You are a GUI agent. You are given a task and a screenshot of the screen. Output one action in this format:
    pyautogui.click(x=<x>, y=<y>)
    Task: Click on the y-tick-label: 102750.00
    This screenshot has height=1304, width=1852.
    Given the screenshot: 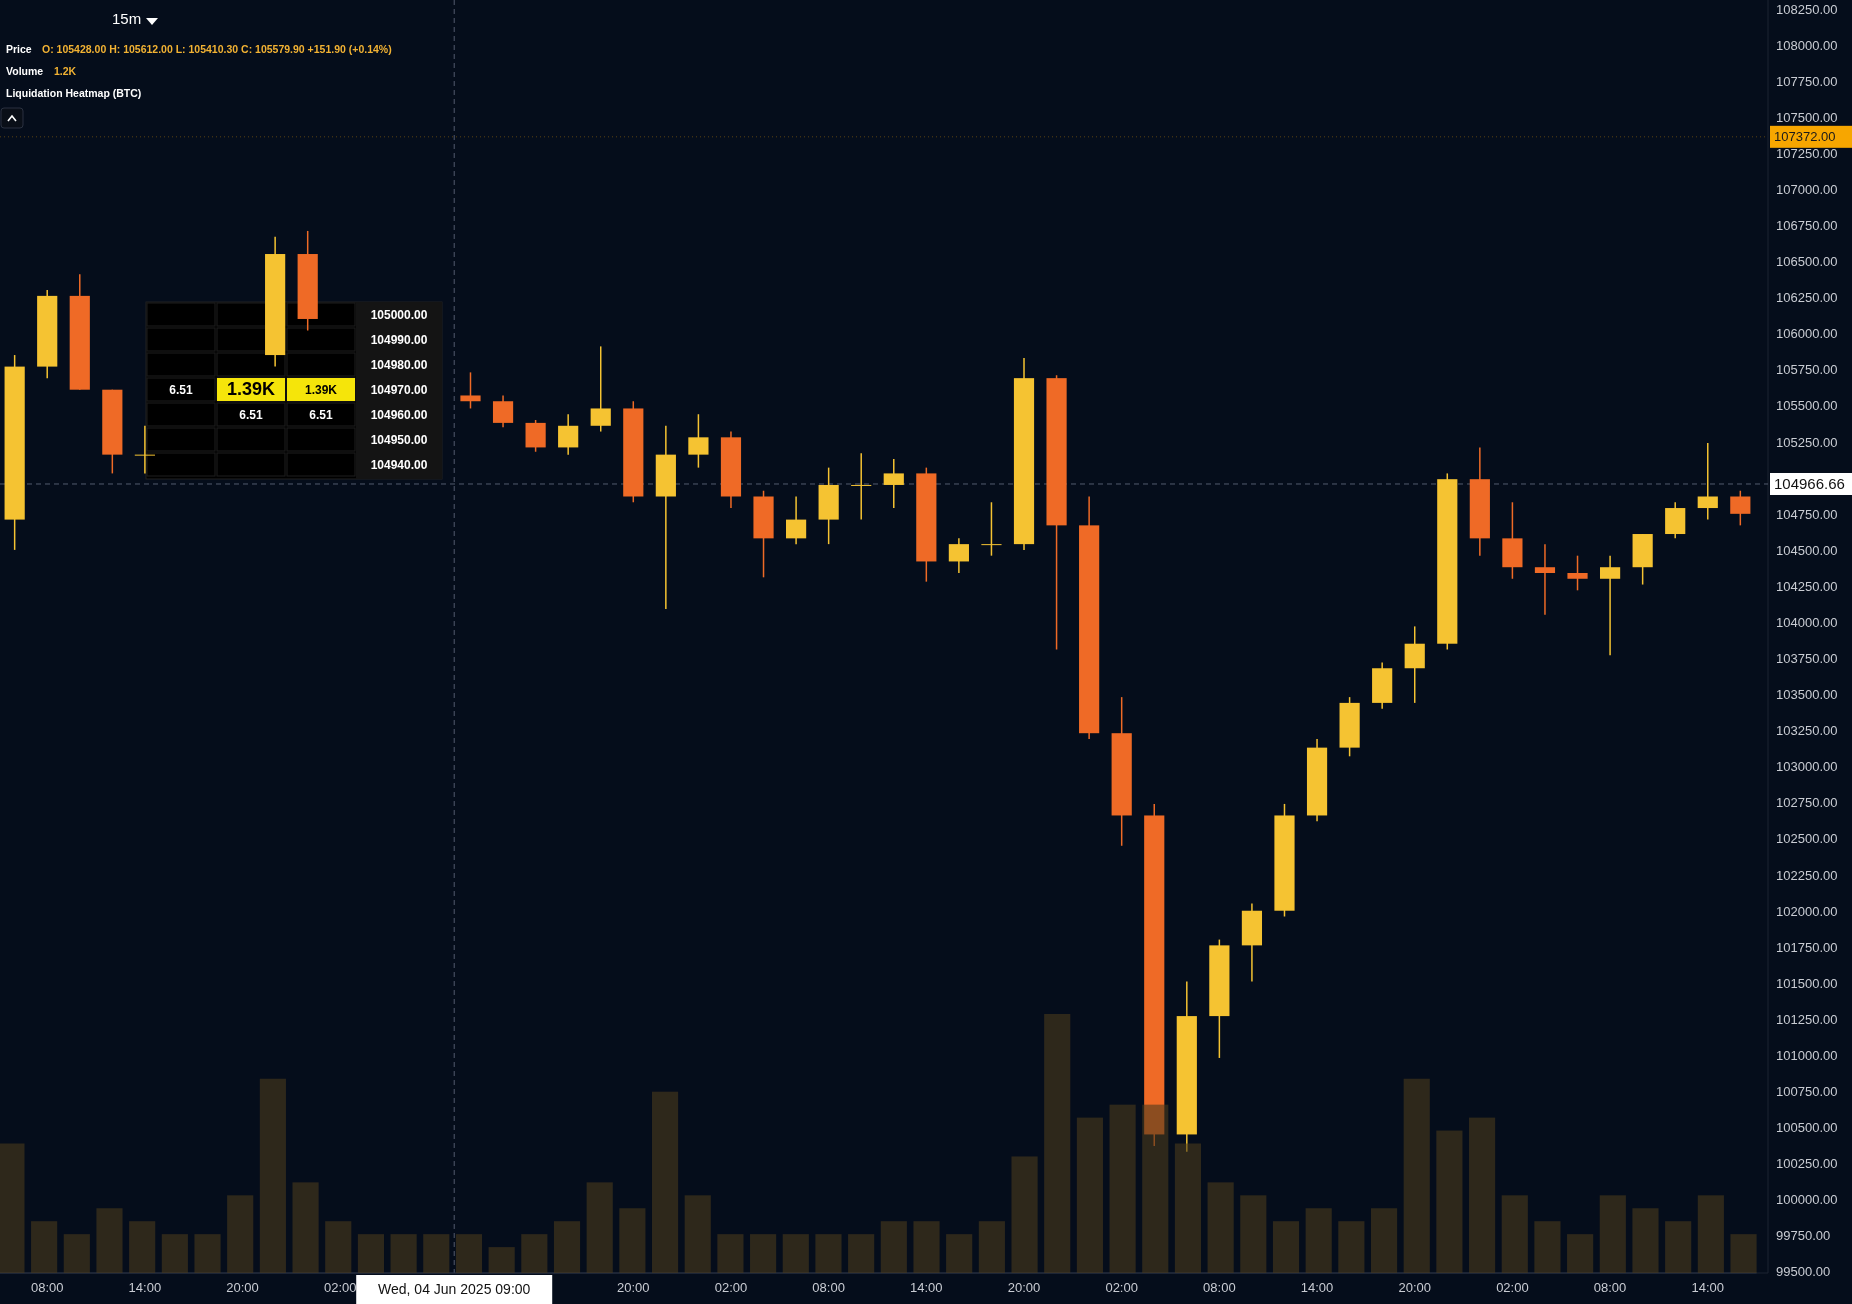 What is the action you would take?
    pyautogui.click(x=1807, y=803)
    